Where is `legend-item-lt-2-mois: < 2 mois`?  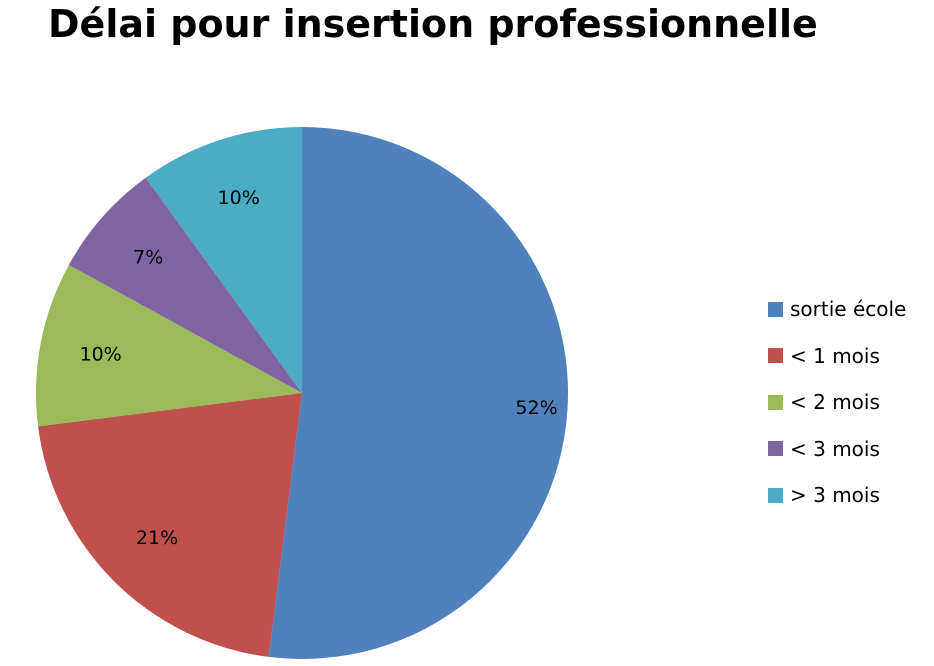
legend-item-lt-2-mois: < 2 mois is located at coordinates (837, 402).